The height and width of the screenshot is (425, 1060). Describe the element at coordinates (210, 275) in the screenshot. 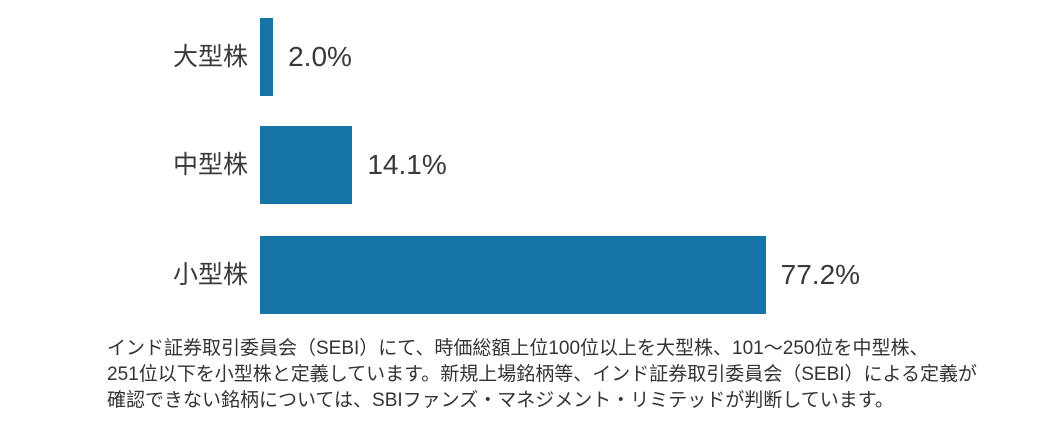

I see `category-label-small-cap: 小型株` at that location.